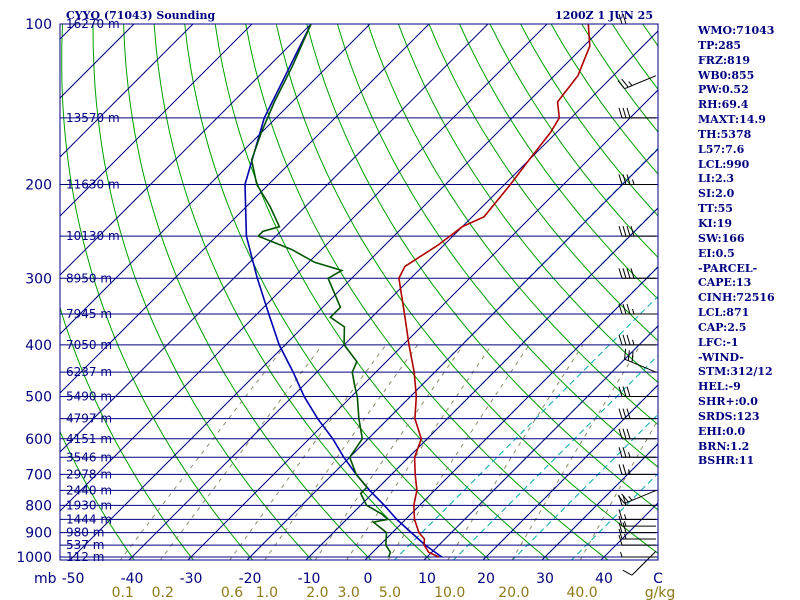 The image size is (800, 600). What do you see at coordinates (89, 419) in the screenshot?
I see `height-label: 4797 m` at bounding box center [89, 419].